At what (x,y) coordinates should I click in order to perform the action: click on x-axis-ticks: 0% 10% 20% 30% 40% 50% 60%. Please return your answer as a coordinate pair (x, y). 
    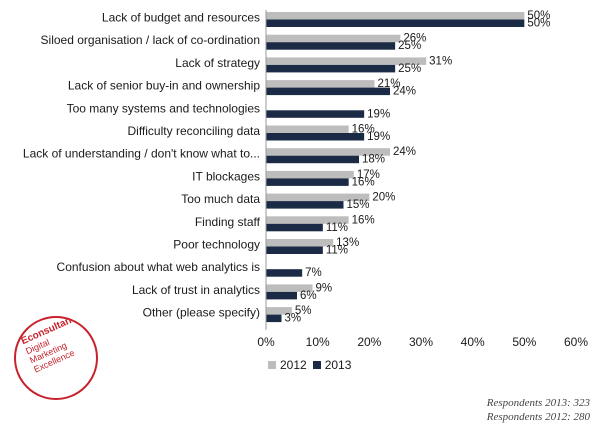
    Looking at the image, I should click on (422, 342).